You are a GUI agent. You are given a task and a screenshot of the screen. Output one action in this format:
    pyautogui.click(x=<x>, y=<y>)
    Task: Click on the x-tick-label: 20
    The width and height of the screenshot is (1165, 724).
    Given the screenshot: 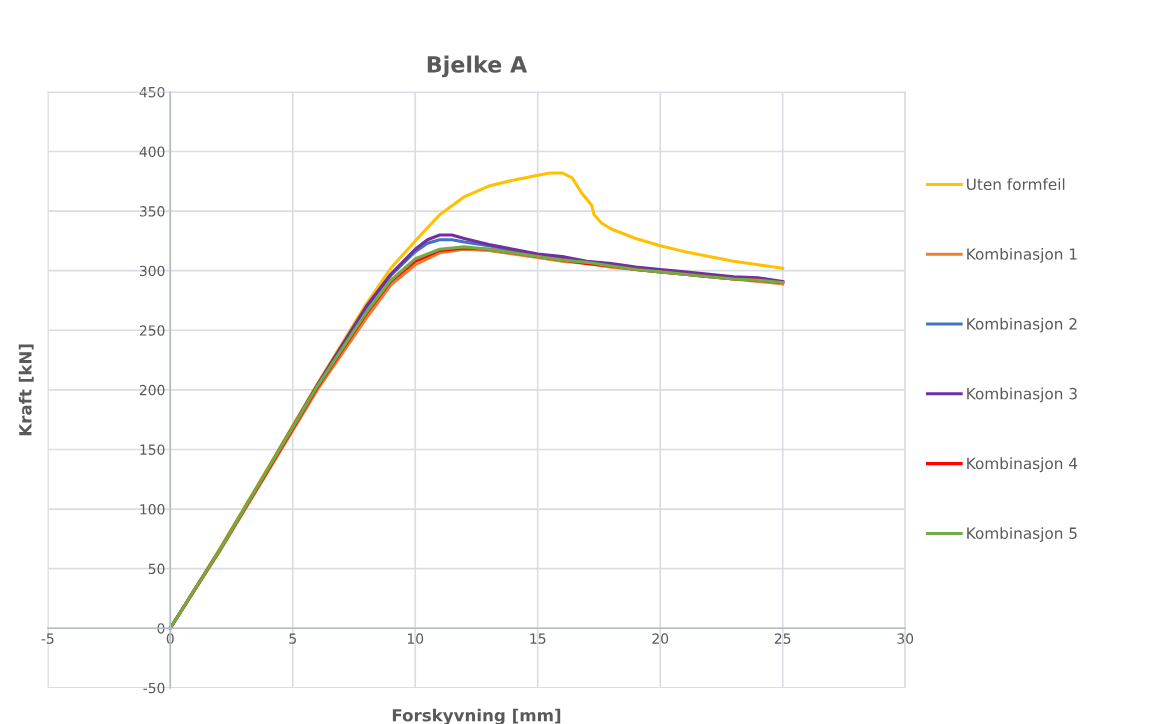 What is the action you would take?
    pyautogui.click(x=660, y=638)
    